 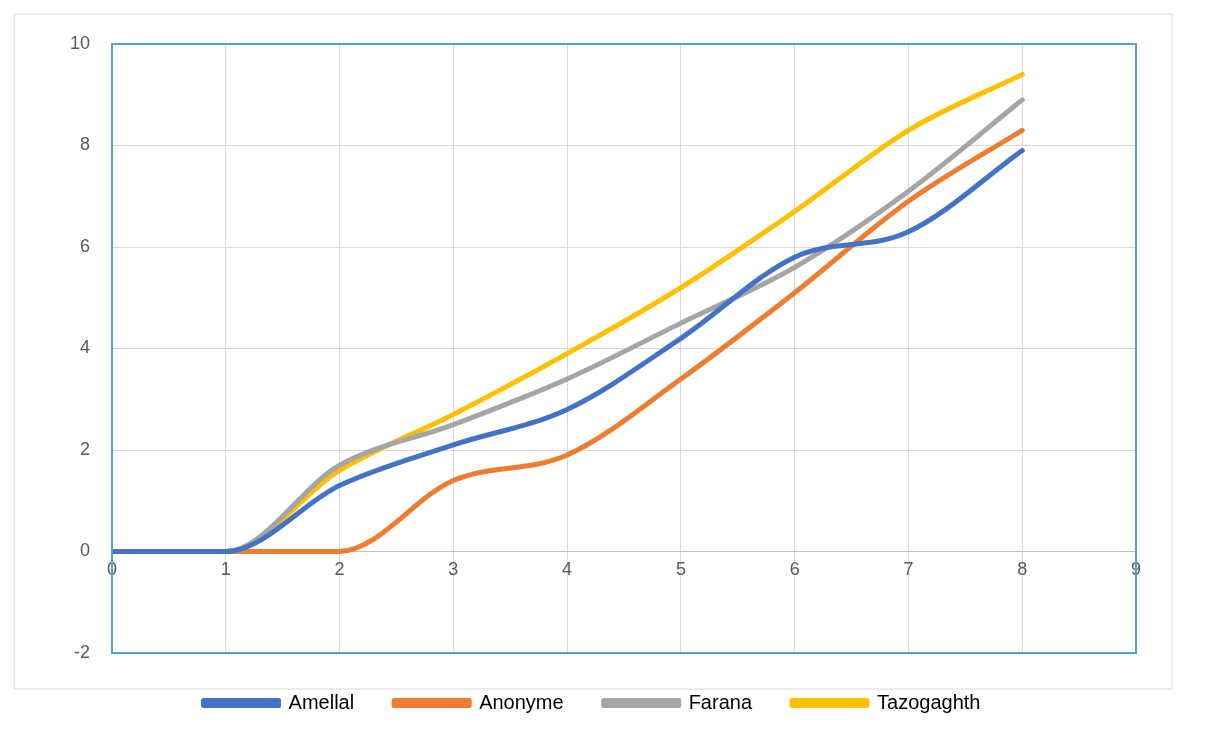 I want to click on y-tick-label: 4, so click(x=85, y=347).